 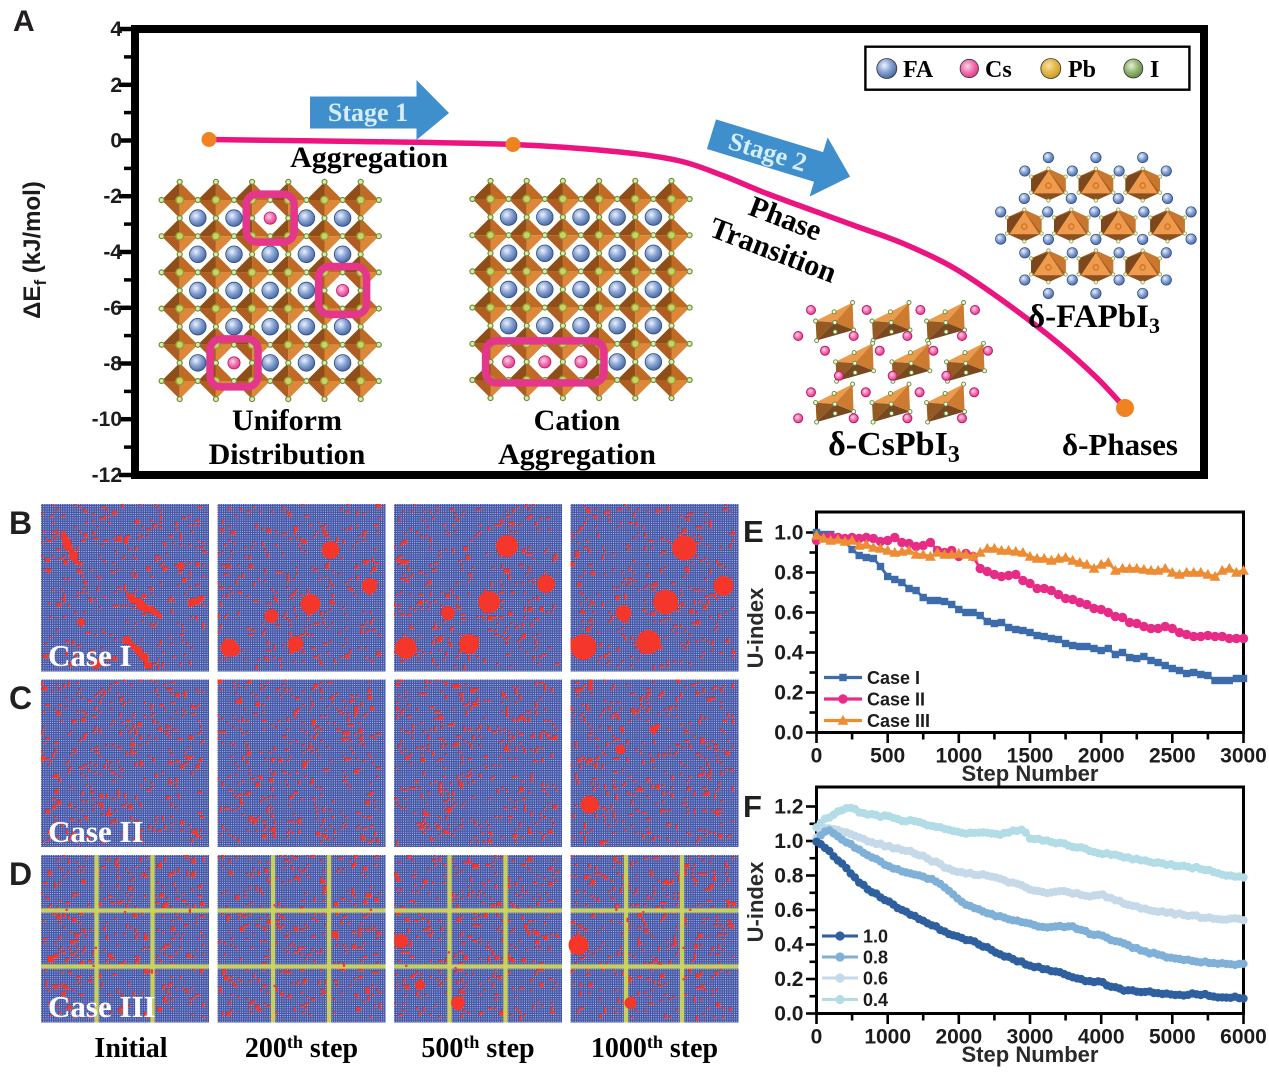 What do you see at coordinates (107, 475) in the screenshot?
I see `svg-text: -12` at bounding box center [107, 475].